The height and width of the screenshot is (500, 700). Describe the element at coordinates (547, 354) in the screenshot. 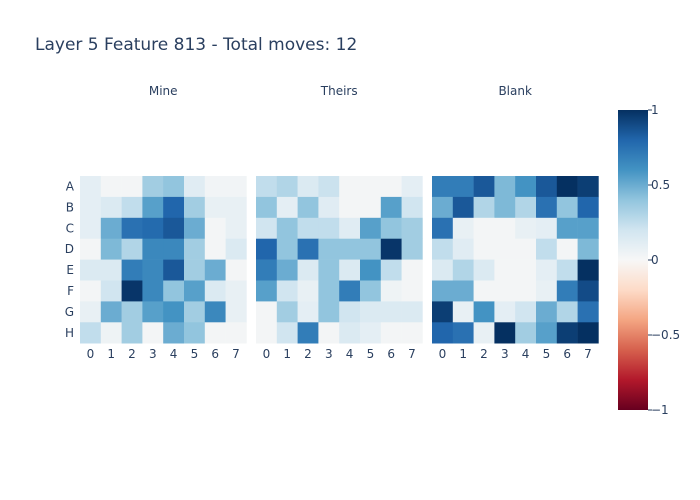

I see `x-tick-label: 5` at that location.